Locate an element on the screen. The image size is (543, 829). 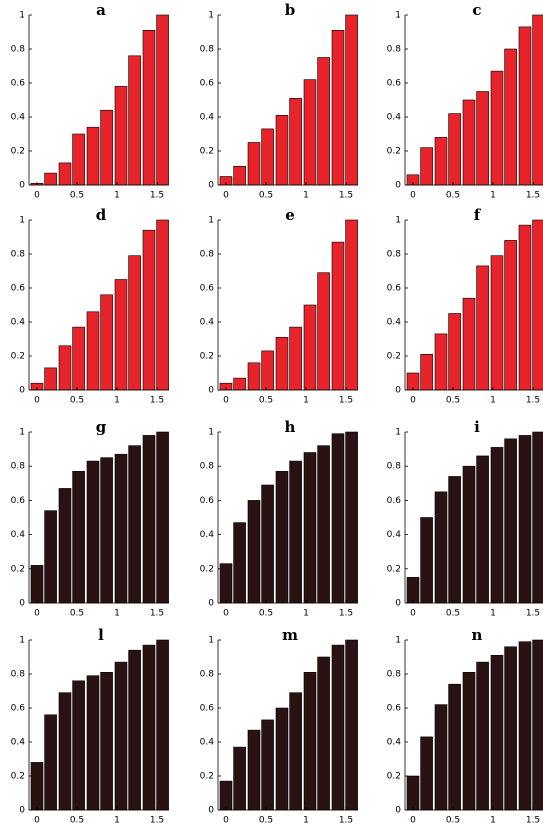
chart-title: g is located at coordinates (101, 427).